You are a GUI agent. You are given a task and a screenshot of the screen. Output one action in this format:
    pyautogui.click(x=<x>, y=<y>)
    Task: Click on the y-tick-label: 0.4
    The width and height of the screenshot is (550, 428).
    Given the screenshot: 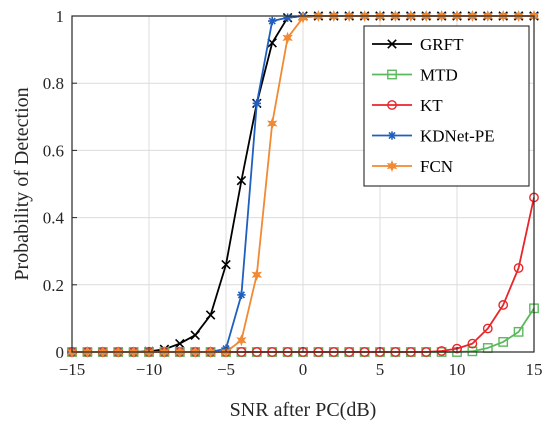 What is the action you would take?
    pyautogui.click(x=54, y=218)
    